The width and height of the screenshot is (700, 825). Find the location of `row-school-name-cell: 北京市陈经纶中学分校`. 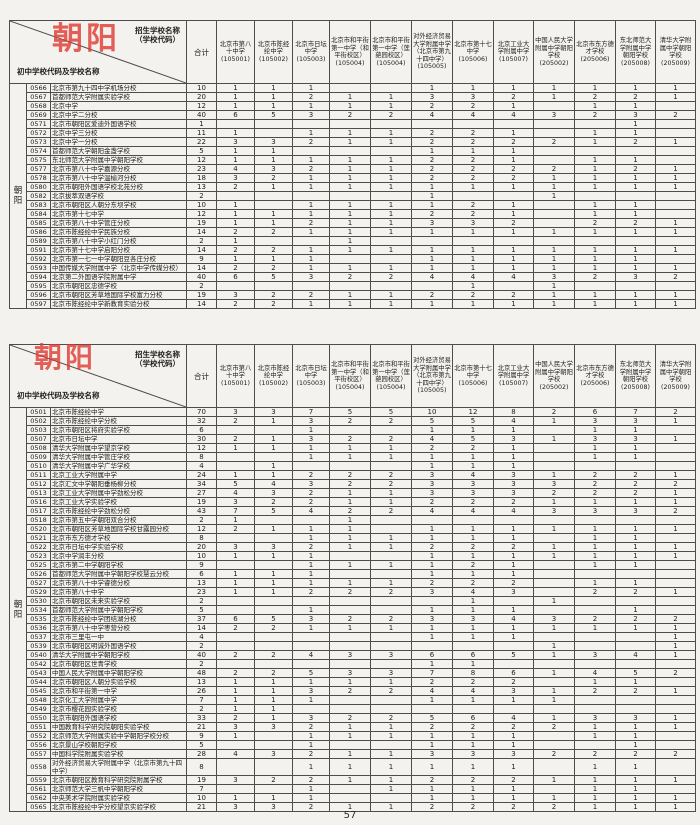

row-school-name-cell: 北京市陈经纶中学分校 is located at coordinates (118, 421).